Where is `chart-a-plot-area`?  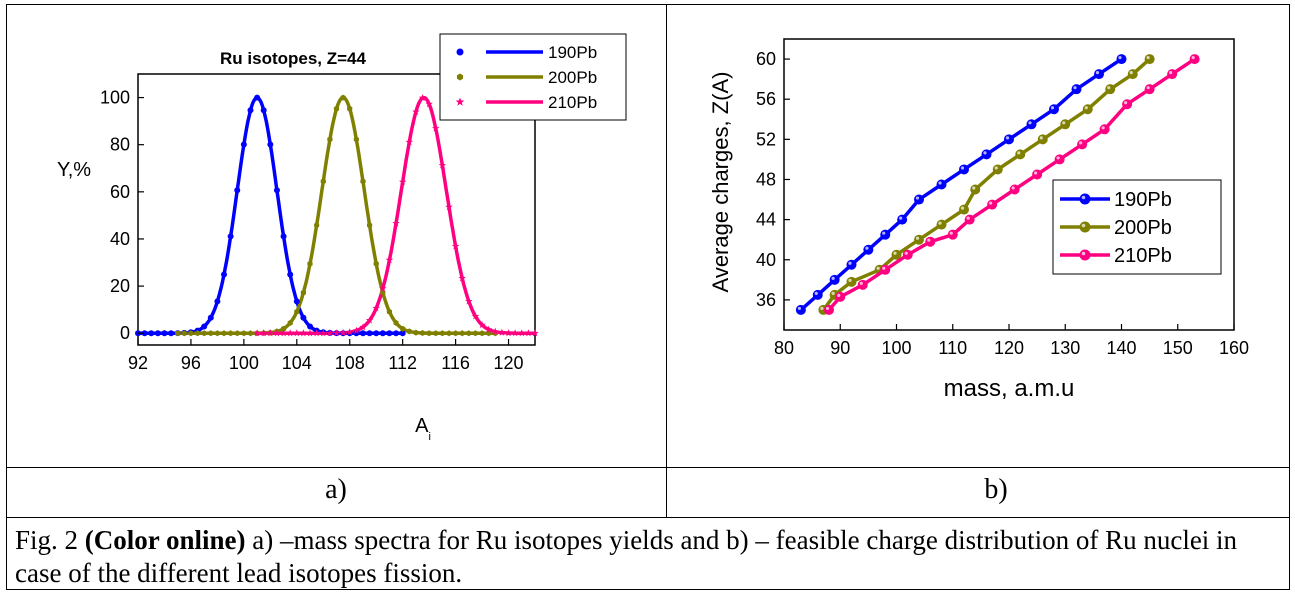
chart-a-plot-area is located at coordinates (336, 209).